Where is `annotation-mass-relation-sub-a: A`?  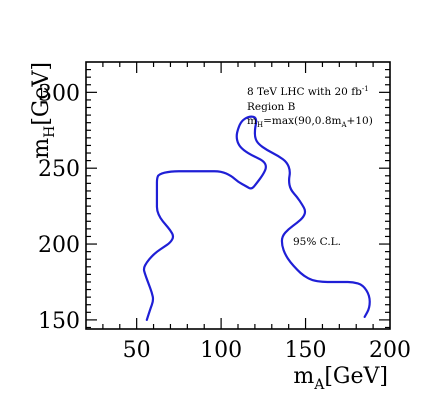 annotation-mass-relation-sub-a: A is located at coordinates (343, 125).